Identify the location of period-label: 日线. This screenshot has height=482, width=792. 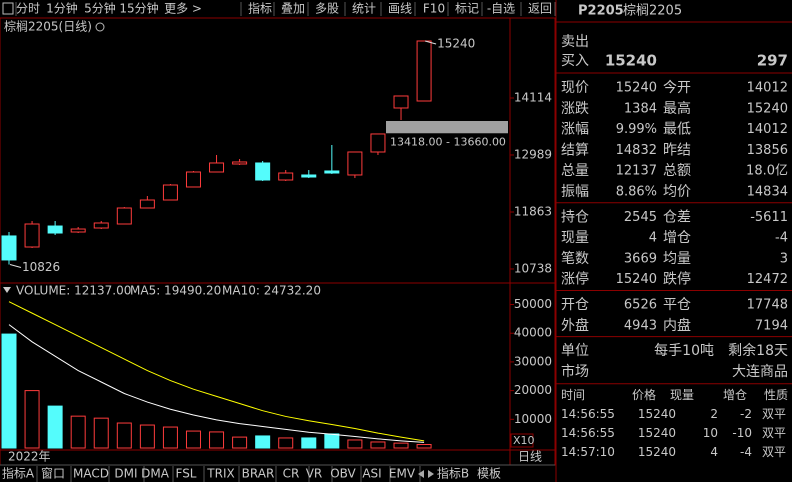
(530, 457).